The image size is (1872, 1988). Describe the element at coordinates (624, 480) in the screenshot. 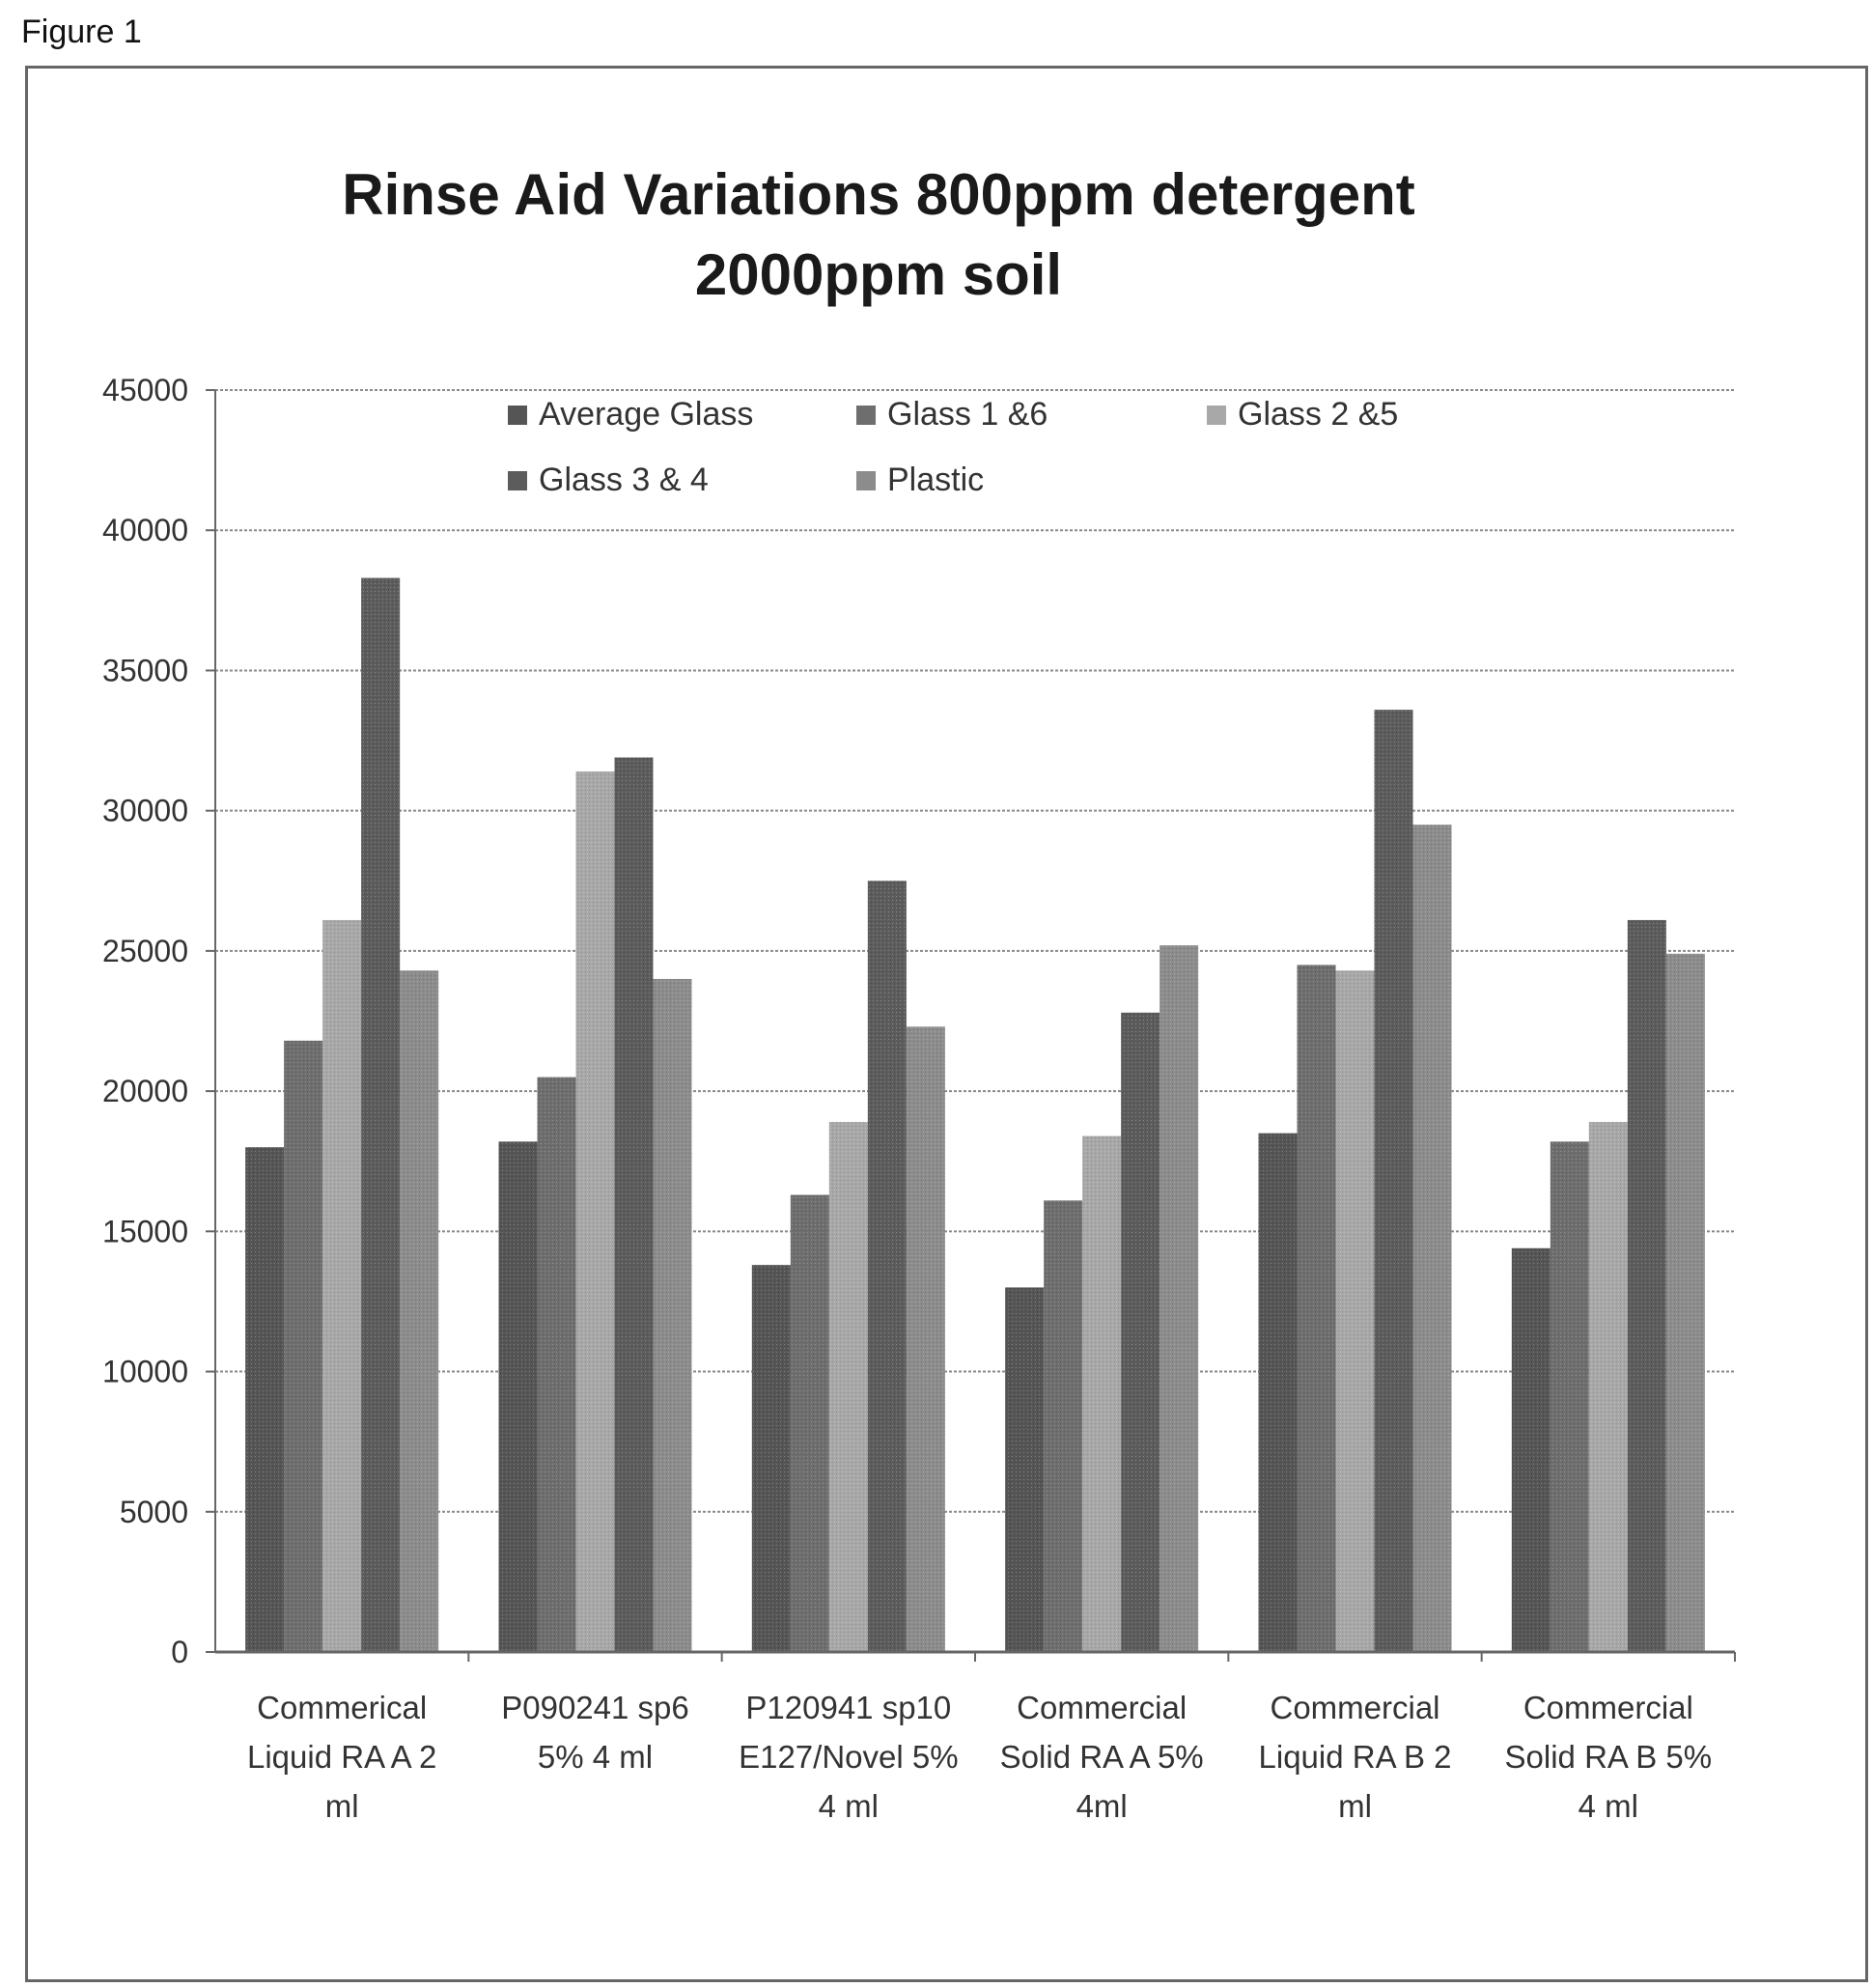

I see `legend-label: Glass 3 & 4` at that location.